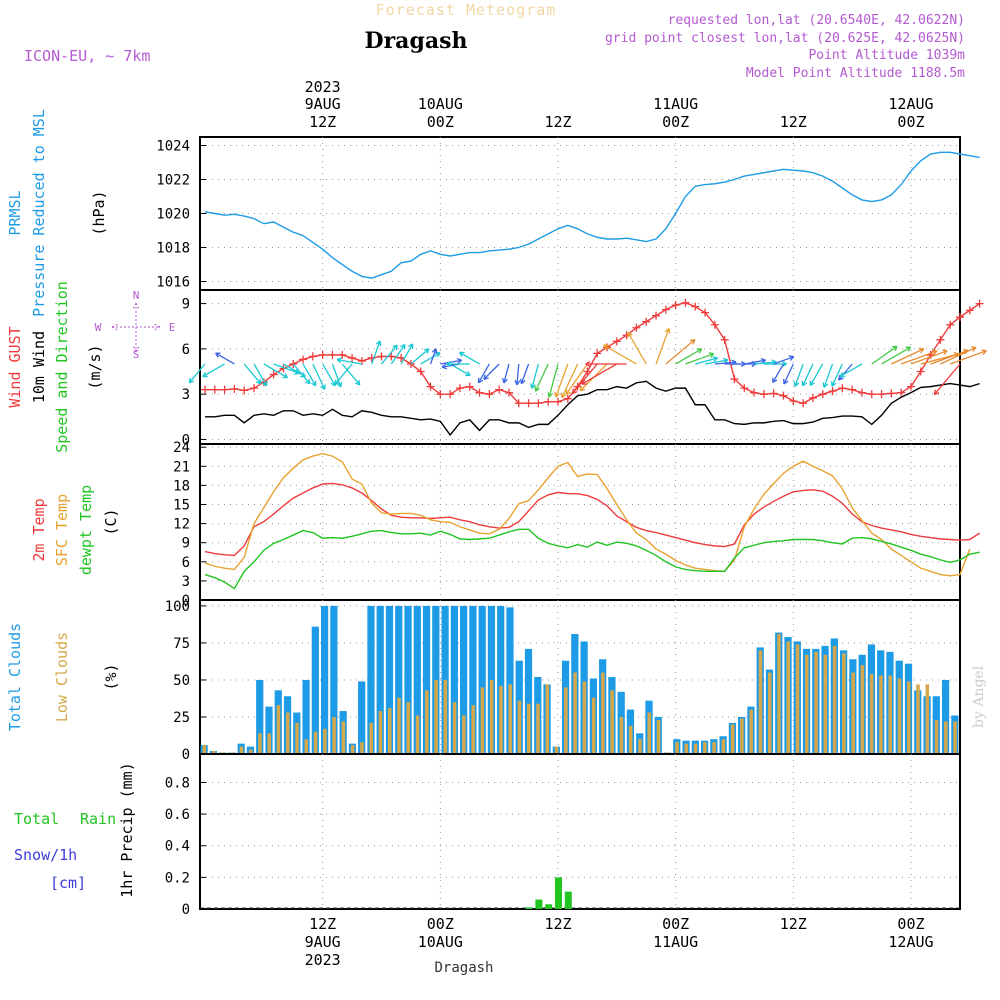 Image resolution: width=1000 pixels, height=1000 pixels. What do you see at coordinates (323, 104) in the screenshot?
I see `top-tick-line2: 9AUG` at bounding box center [323, 104].